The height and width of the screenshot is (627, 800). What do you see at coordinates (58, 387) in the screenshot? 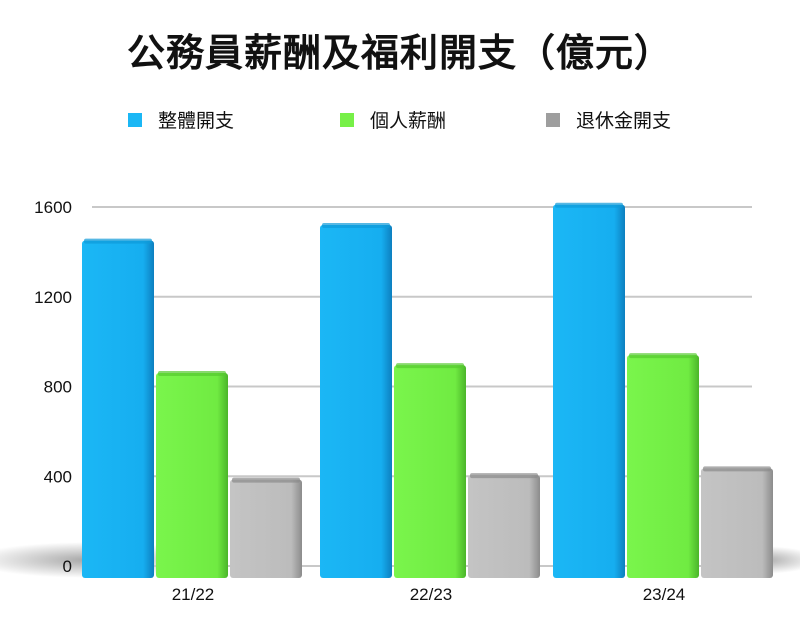
I see `y-tick-label: 800` at bounding box center [58, 387].